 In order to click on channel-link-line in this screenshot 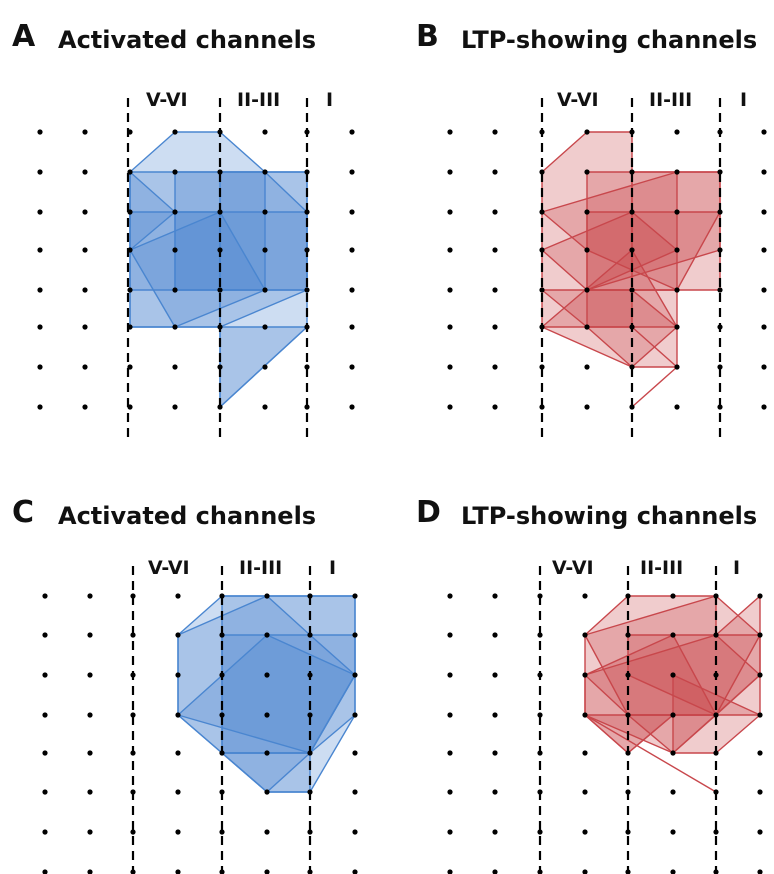, I will do `click(654, 347)`.